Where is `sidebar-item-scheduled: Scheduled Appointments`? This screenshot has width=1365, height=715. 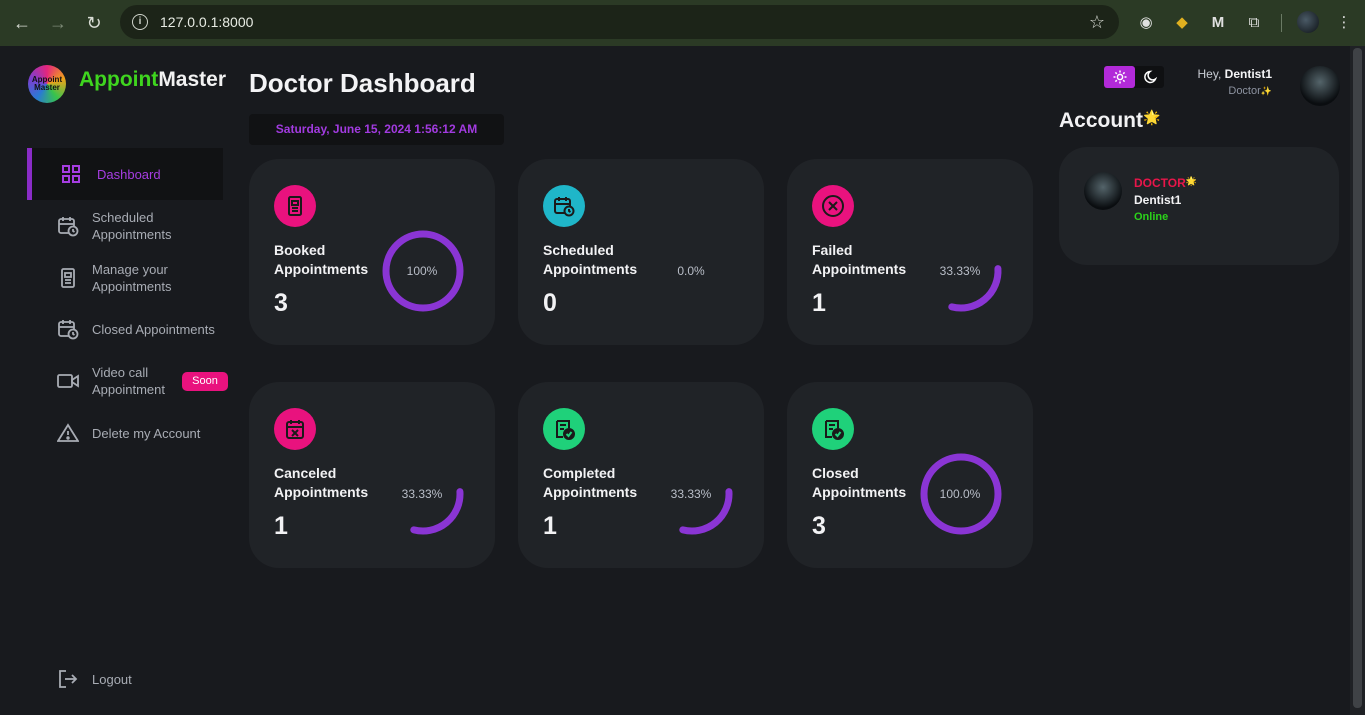 sidebar-item-scheduled: Scheduled Appointments is located at coordinates (125, 226).